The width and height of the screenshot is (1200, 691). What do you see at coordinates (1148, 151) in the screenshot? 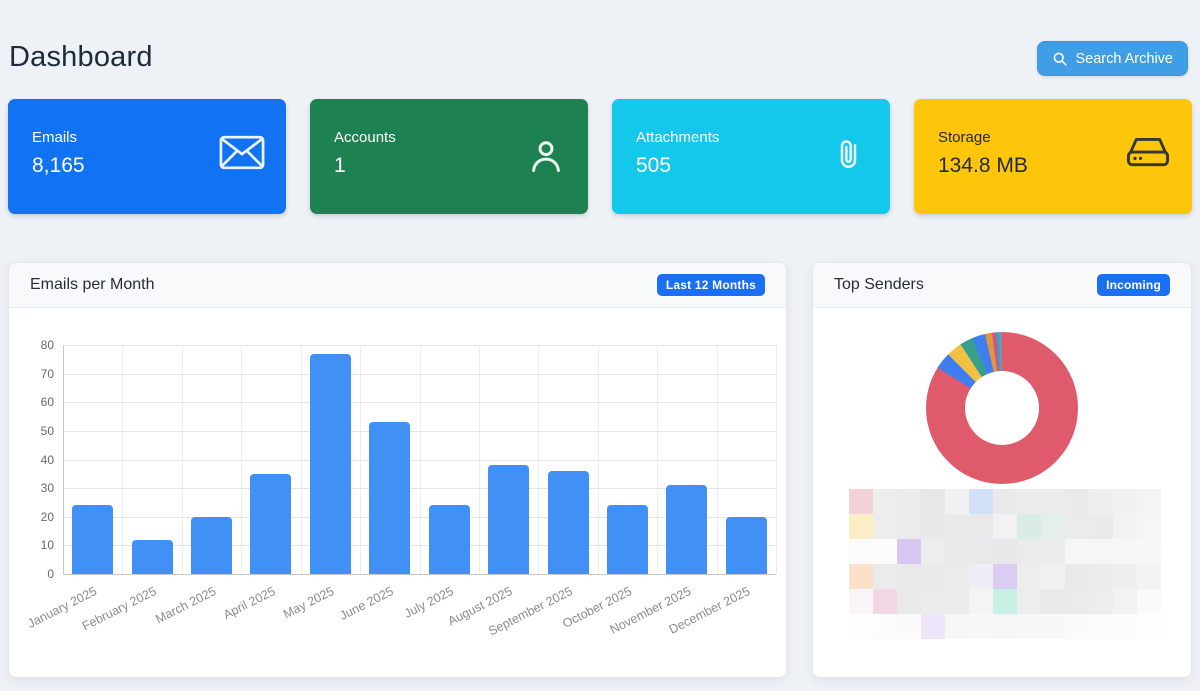
I see `drive-icon` at bounding box center [1148, 151].